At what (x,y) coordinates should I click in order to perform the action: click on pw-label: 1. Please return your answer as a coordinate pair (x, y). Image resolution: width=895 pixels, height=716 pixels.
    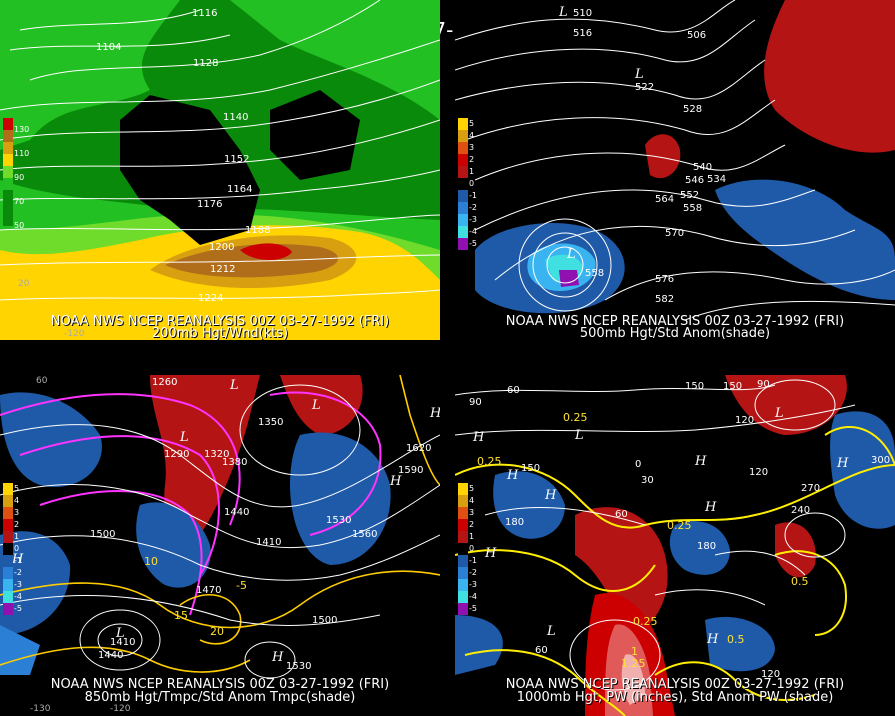
    Looking at the image, I should click on (634, 651).